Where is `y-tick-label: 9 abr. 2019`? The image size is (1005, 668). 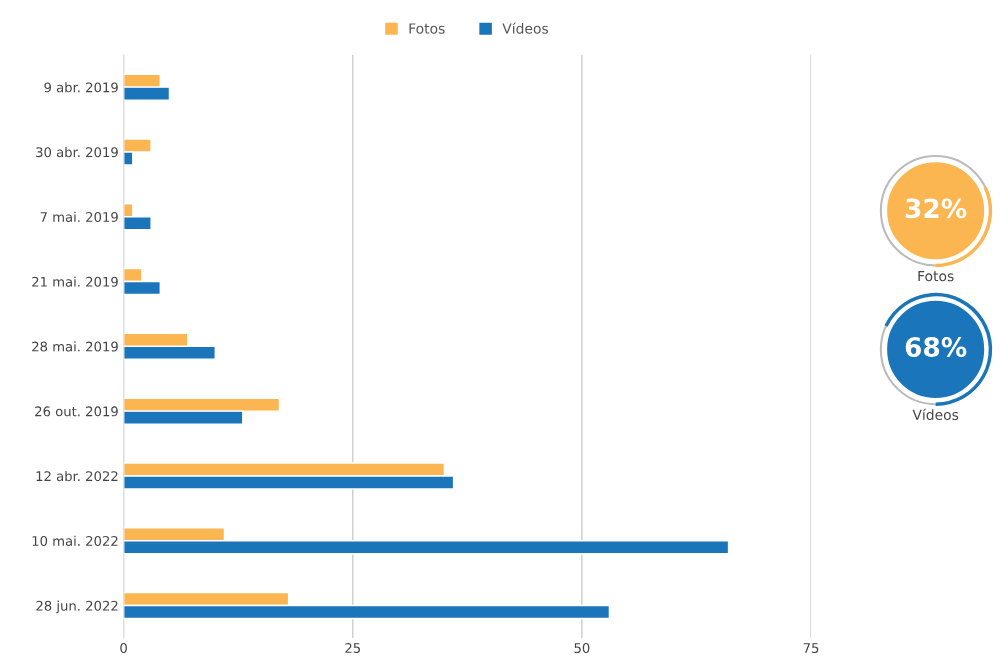
y-tick-label: 9 abr. 2019 is located at coordinates (81, 87).